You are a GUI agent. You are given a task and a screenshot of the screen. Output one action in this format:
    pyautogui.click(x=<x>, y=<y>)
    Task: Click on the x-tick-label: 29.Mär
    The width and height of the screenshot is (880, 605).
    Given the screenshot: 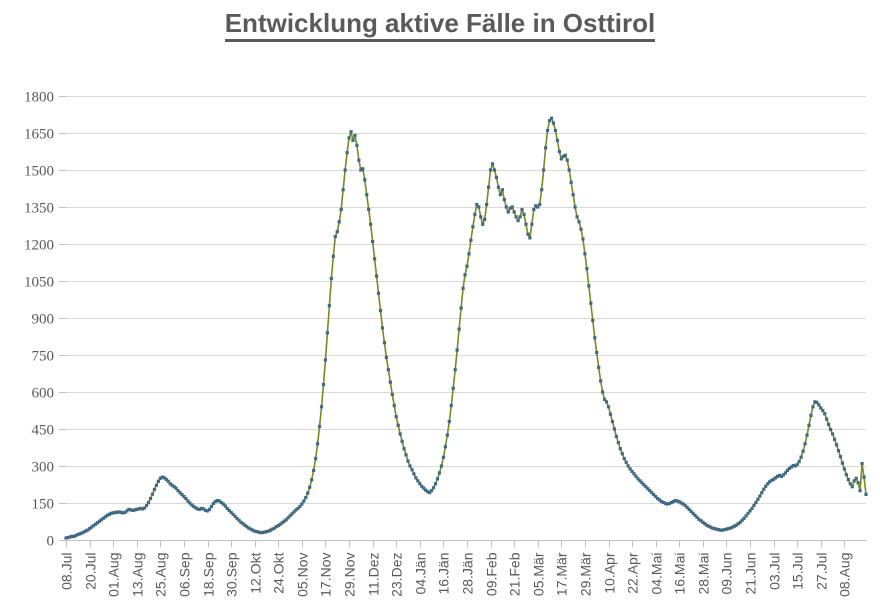 What is the action you would take?
    pyautogui.click(x=586, y=574)
    